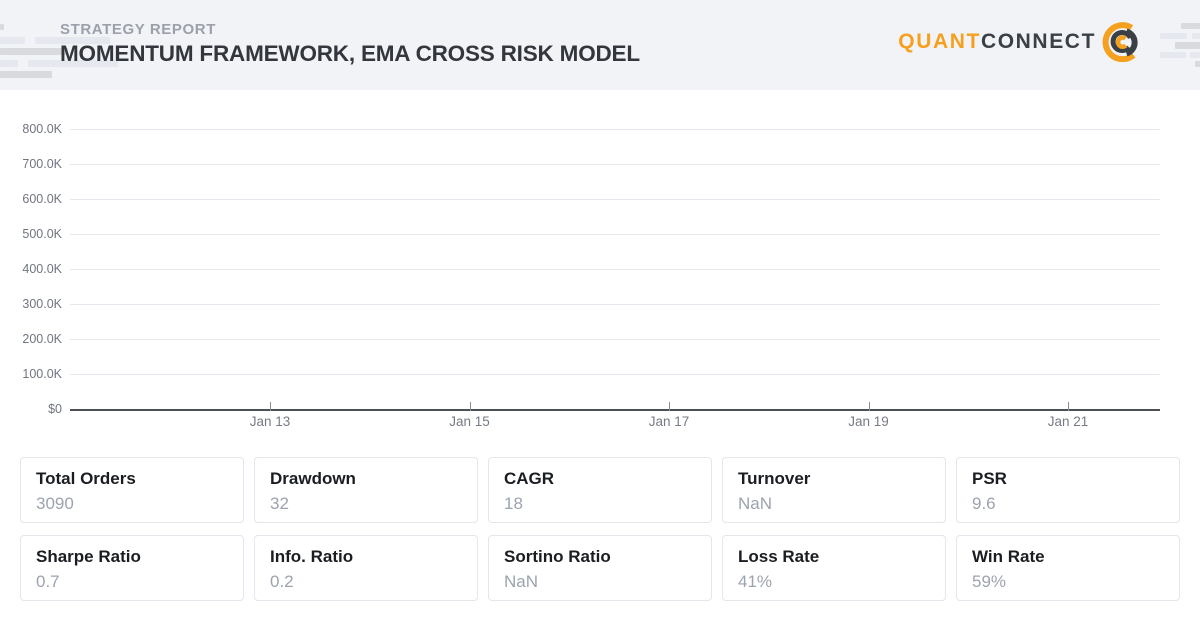  I want to click on y-axis-tick-label: 800.0K, so click(42, 129).